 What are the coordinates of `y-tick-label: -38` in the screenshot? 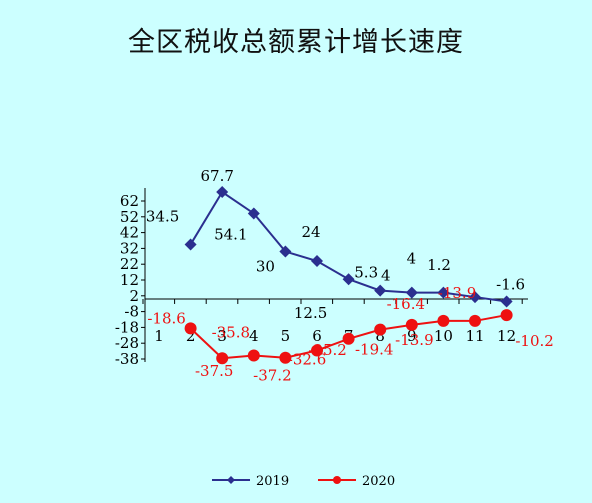 It's located at (127, 359).